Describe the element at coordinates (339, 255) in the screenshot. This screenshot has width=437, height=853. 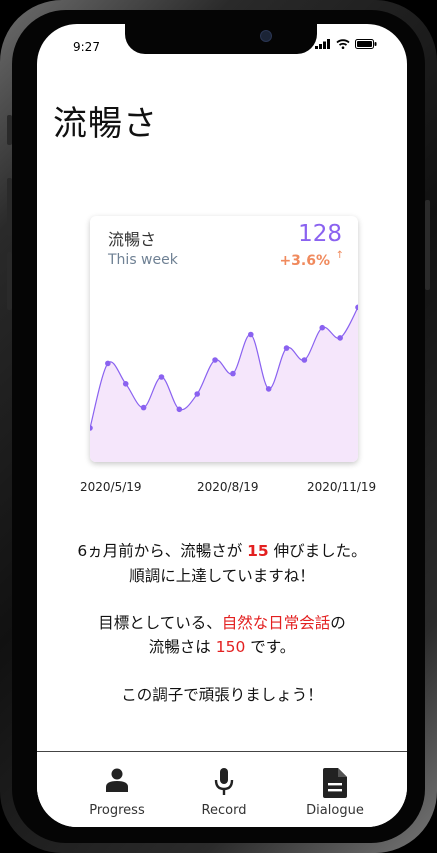
I see `arrow-up-icon: ↑` at that location.